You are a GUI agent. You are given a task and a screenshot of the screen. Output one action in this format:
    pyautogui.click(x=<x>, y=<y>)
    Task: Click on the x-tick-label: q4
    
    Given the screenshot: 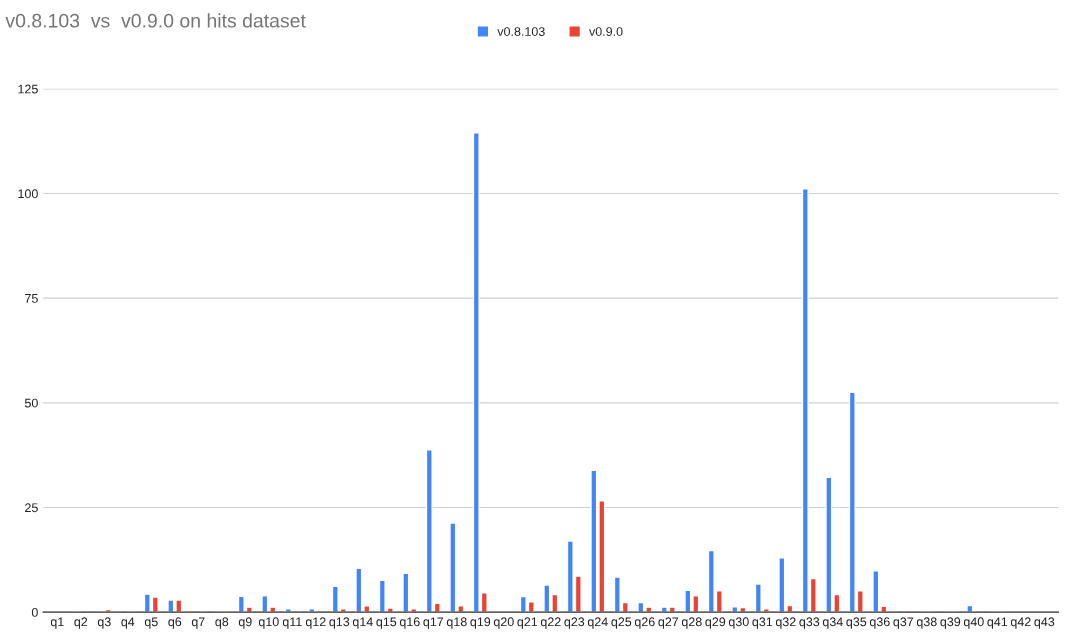 What is the action you would take?
    pyautogui.click(x=128, y=623)
    